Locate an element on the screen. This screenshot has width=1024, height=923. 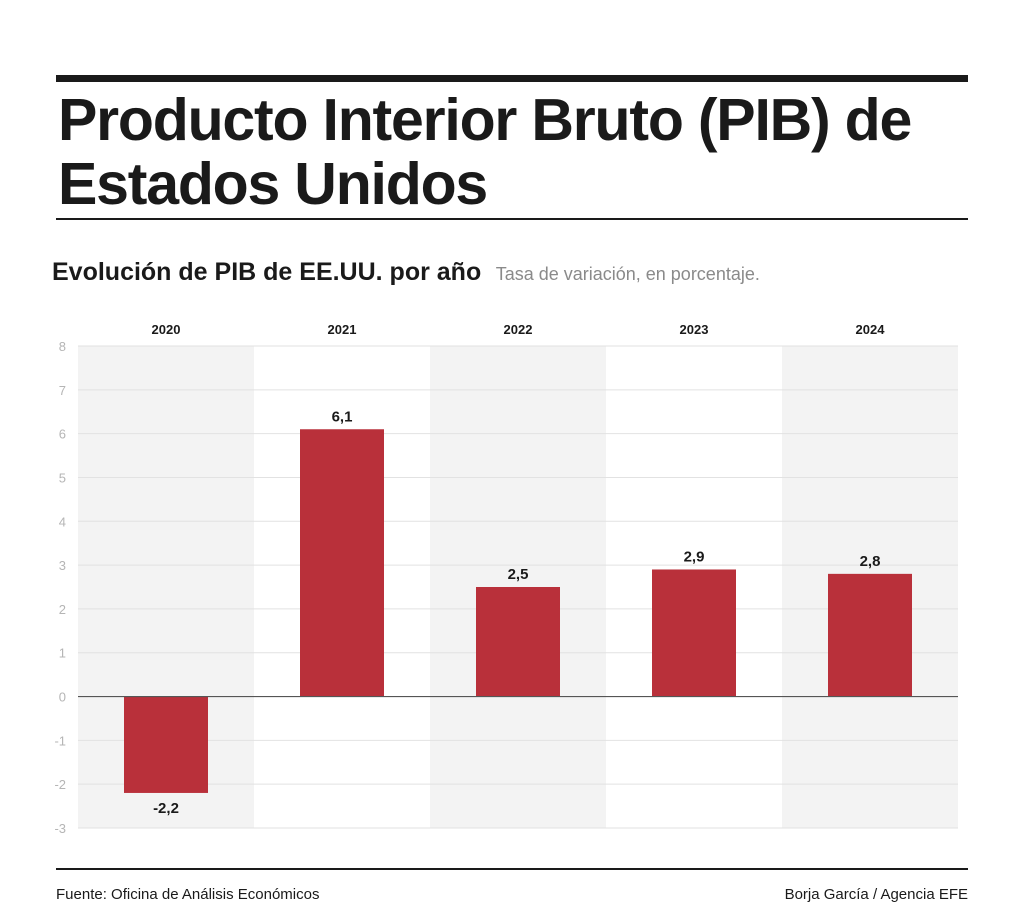
y-tick-label: 1 is located at coordinates (62, 653).